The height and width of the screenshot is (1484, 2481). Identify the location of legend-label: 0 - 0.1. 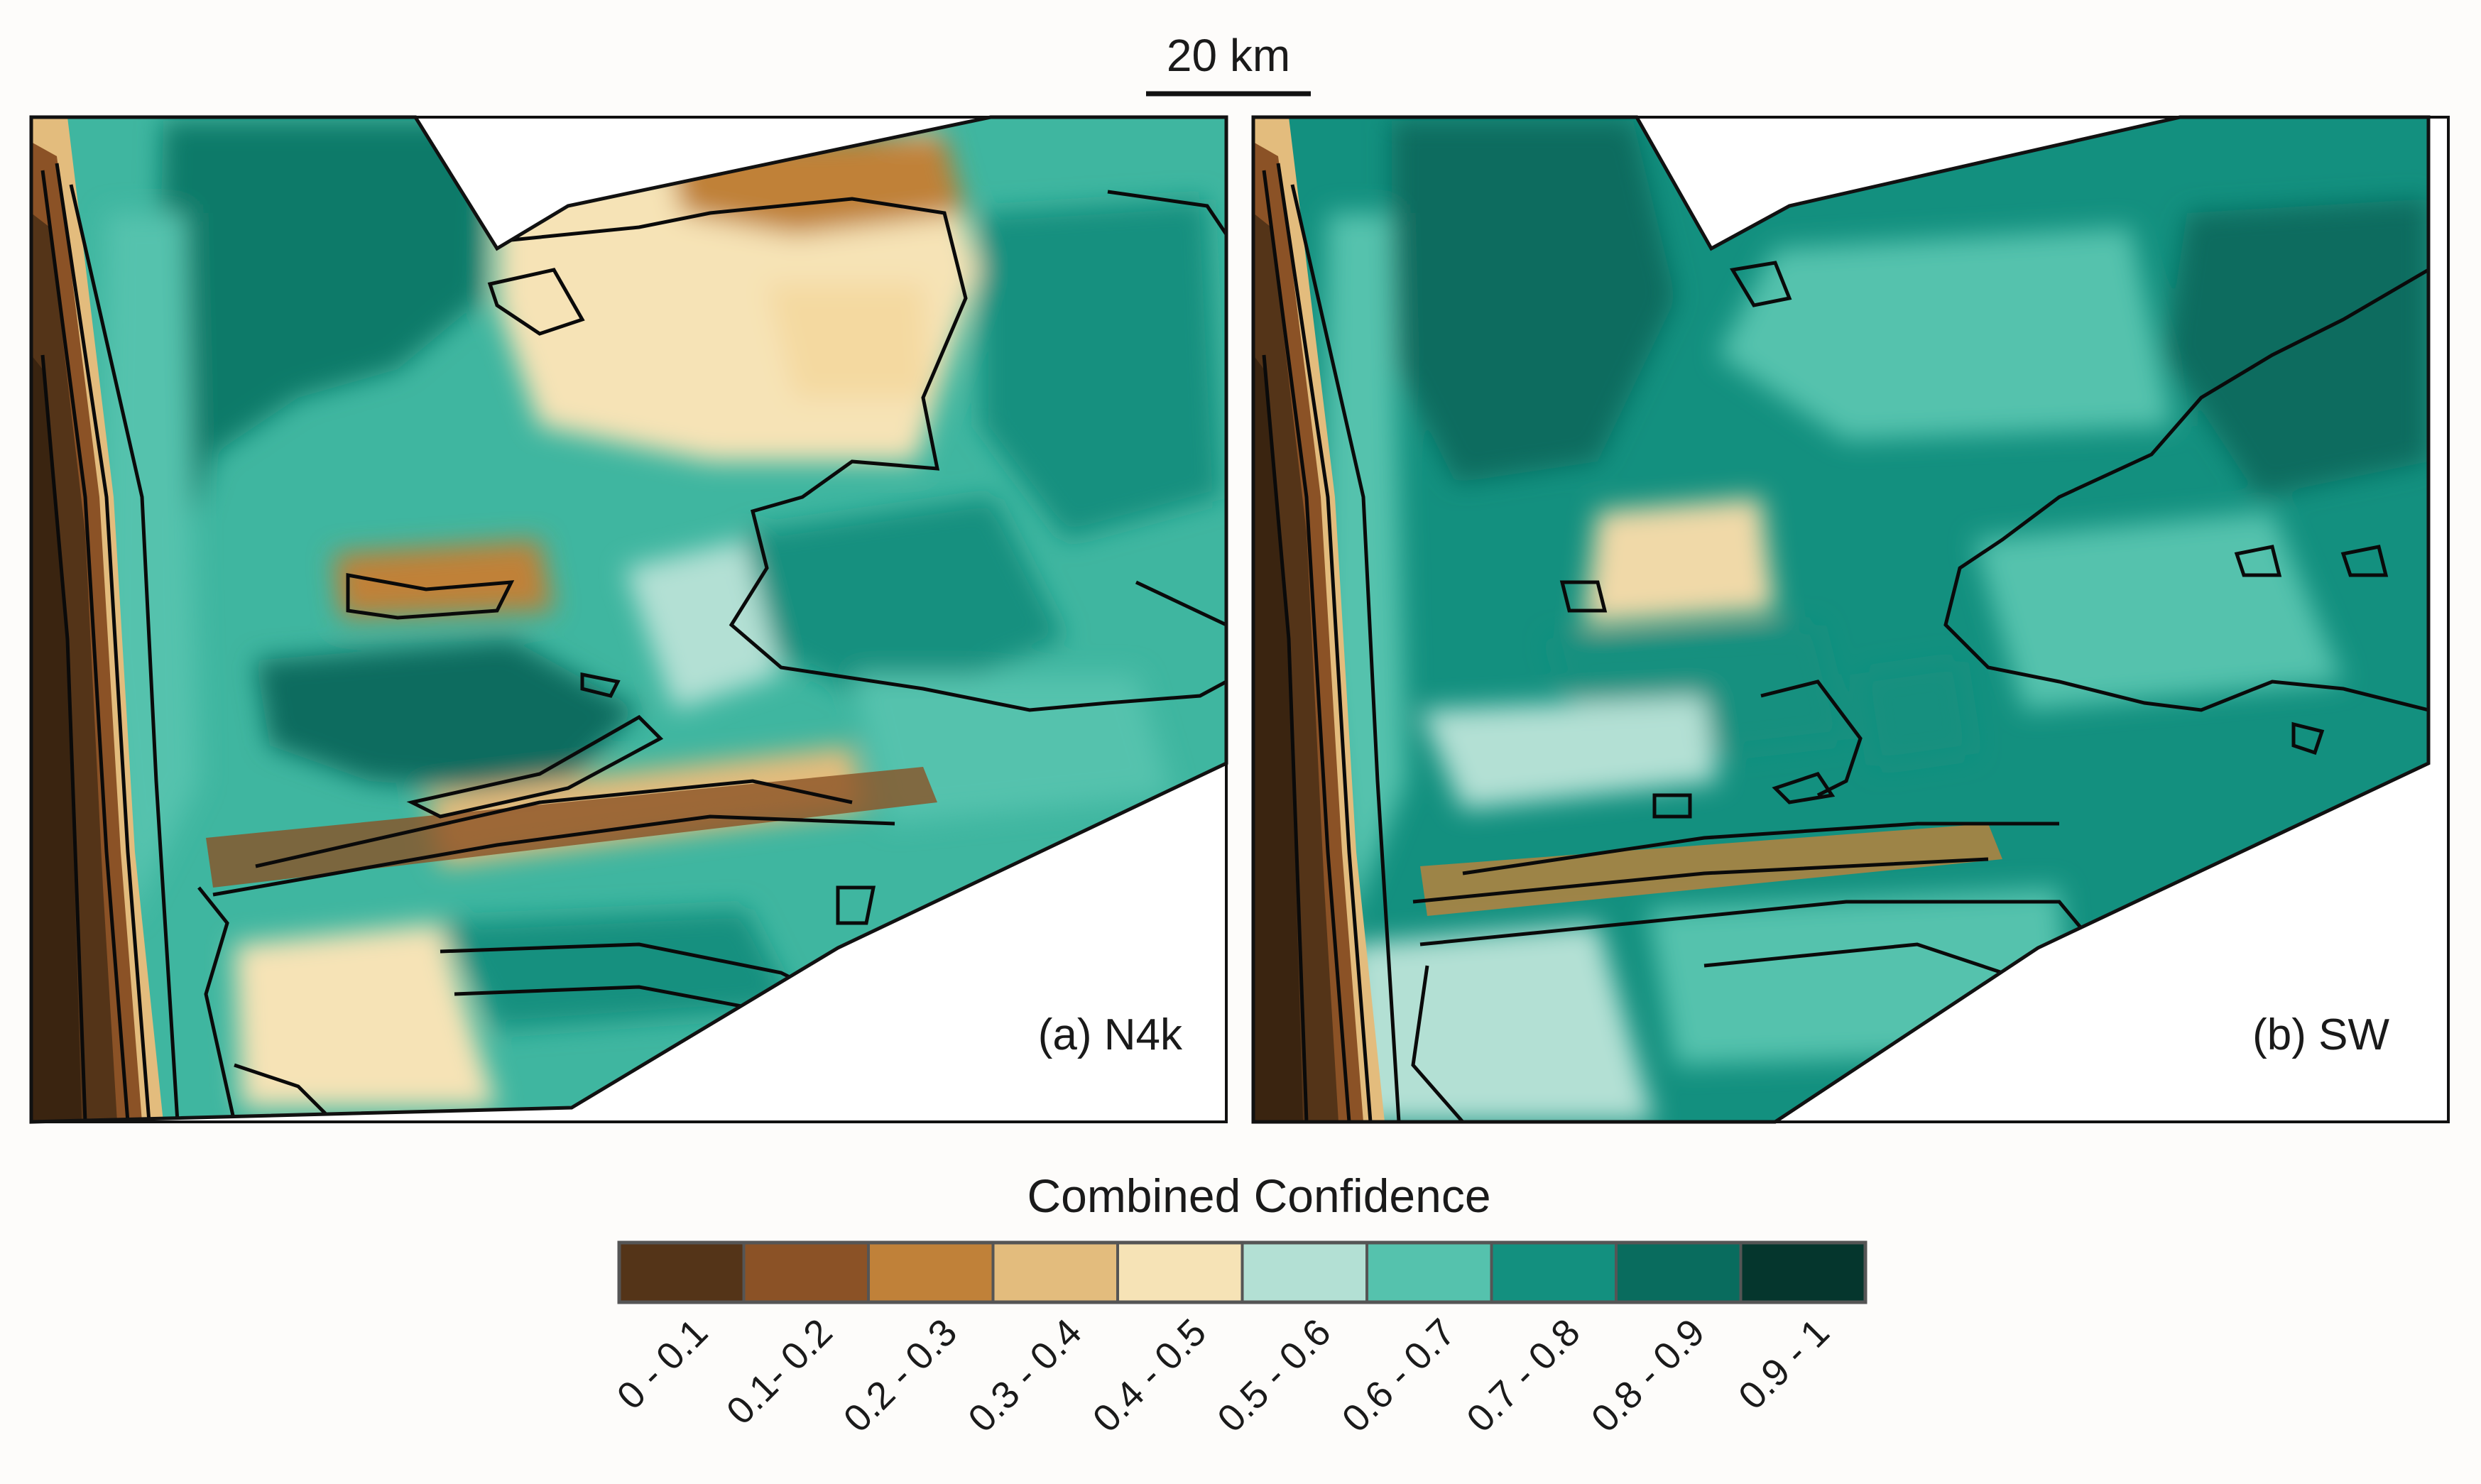
(662, 1364).